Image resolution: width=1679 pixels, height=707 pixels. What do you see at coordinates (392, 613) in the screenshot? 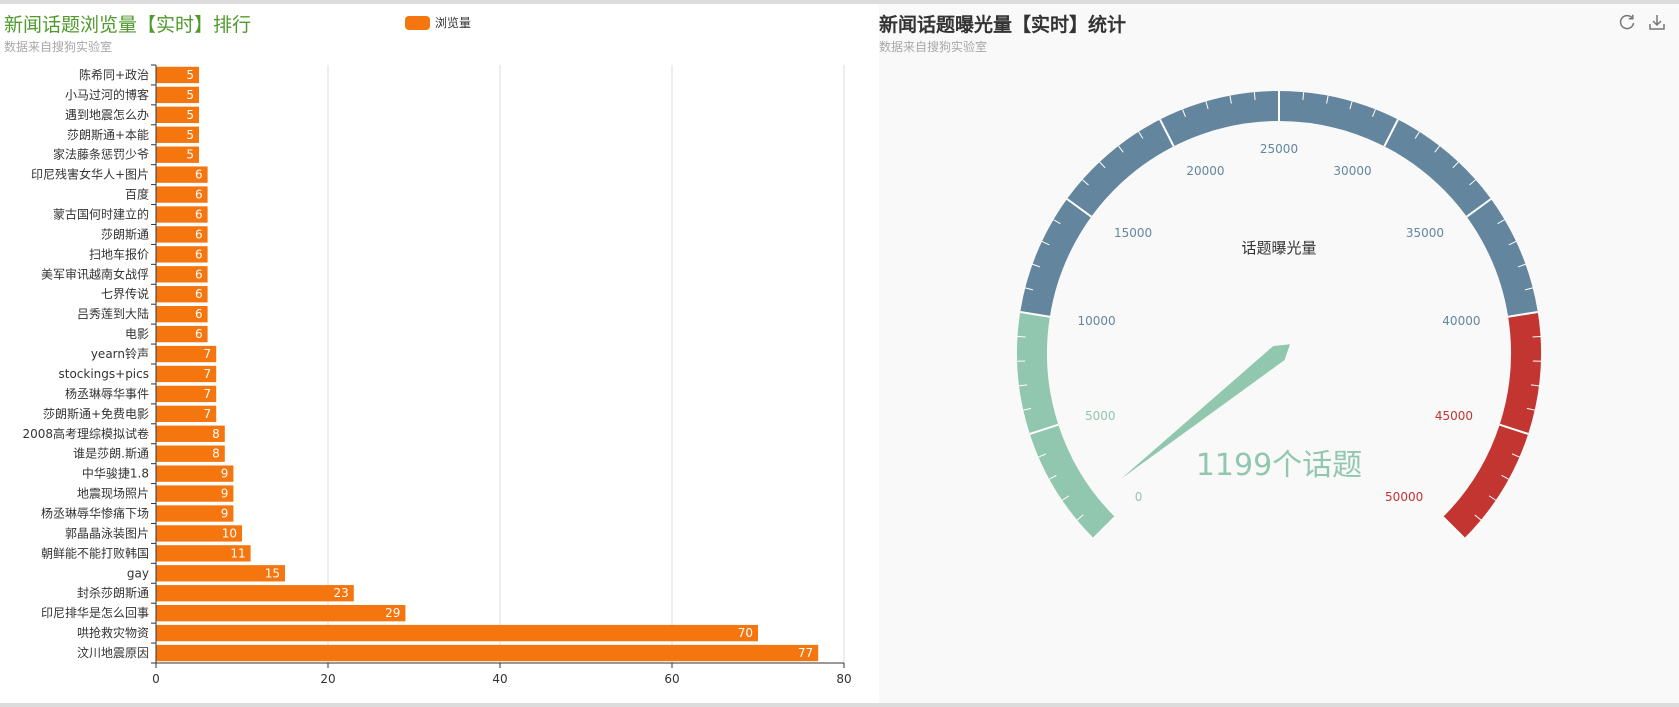
I see `bar-value-label: 29` at bounding box center [392, 613].